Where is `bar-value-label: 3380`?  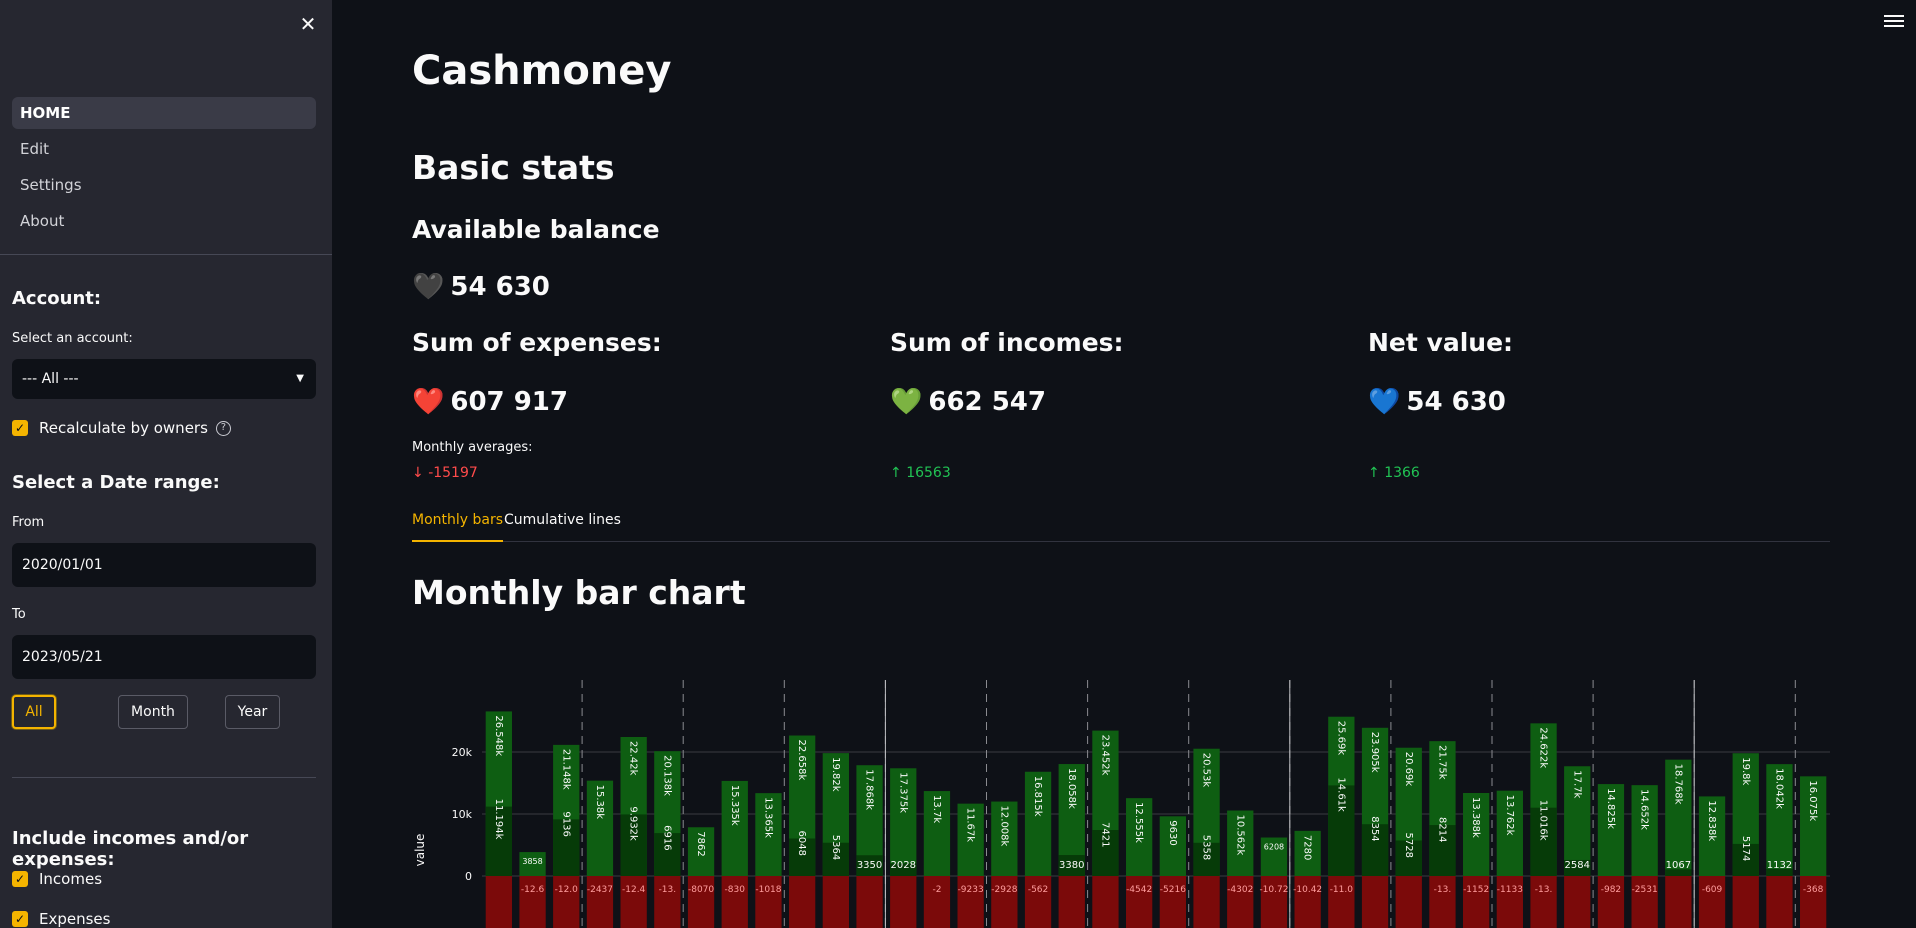
bar-value-label: 3380 is located at coordinates (1071, 865).